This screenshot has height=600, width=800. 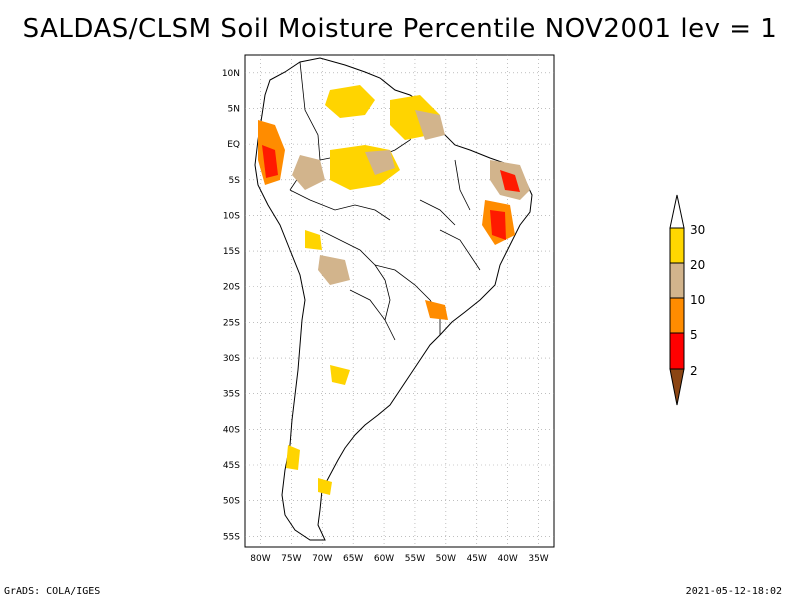 I want to click on lon-tick-label: 75W, so click(x=291, y=559).